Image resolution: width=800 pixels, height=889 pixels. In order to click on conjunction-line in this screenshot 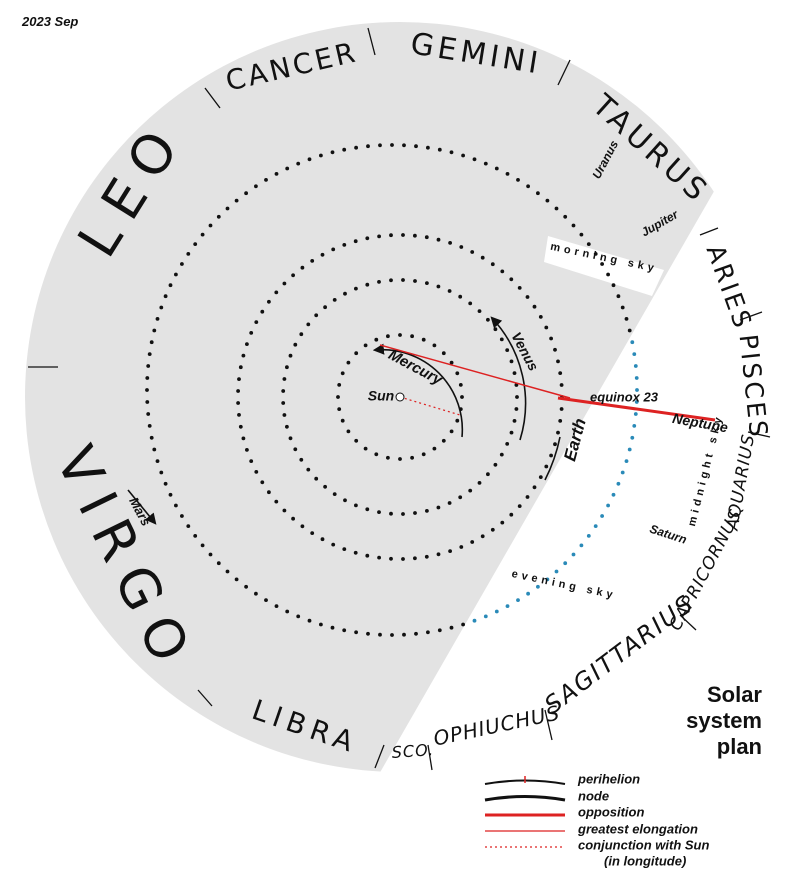, I will do `click(430, 406)`.